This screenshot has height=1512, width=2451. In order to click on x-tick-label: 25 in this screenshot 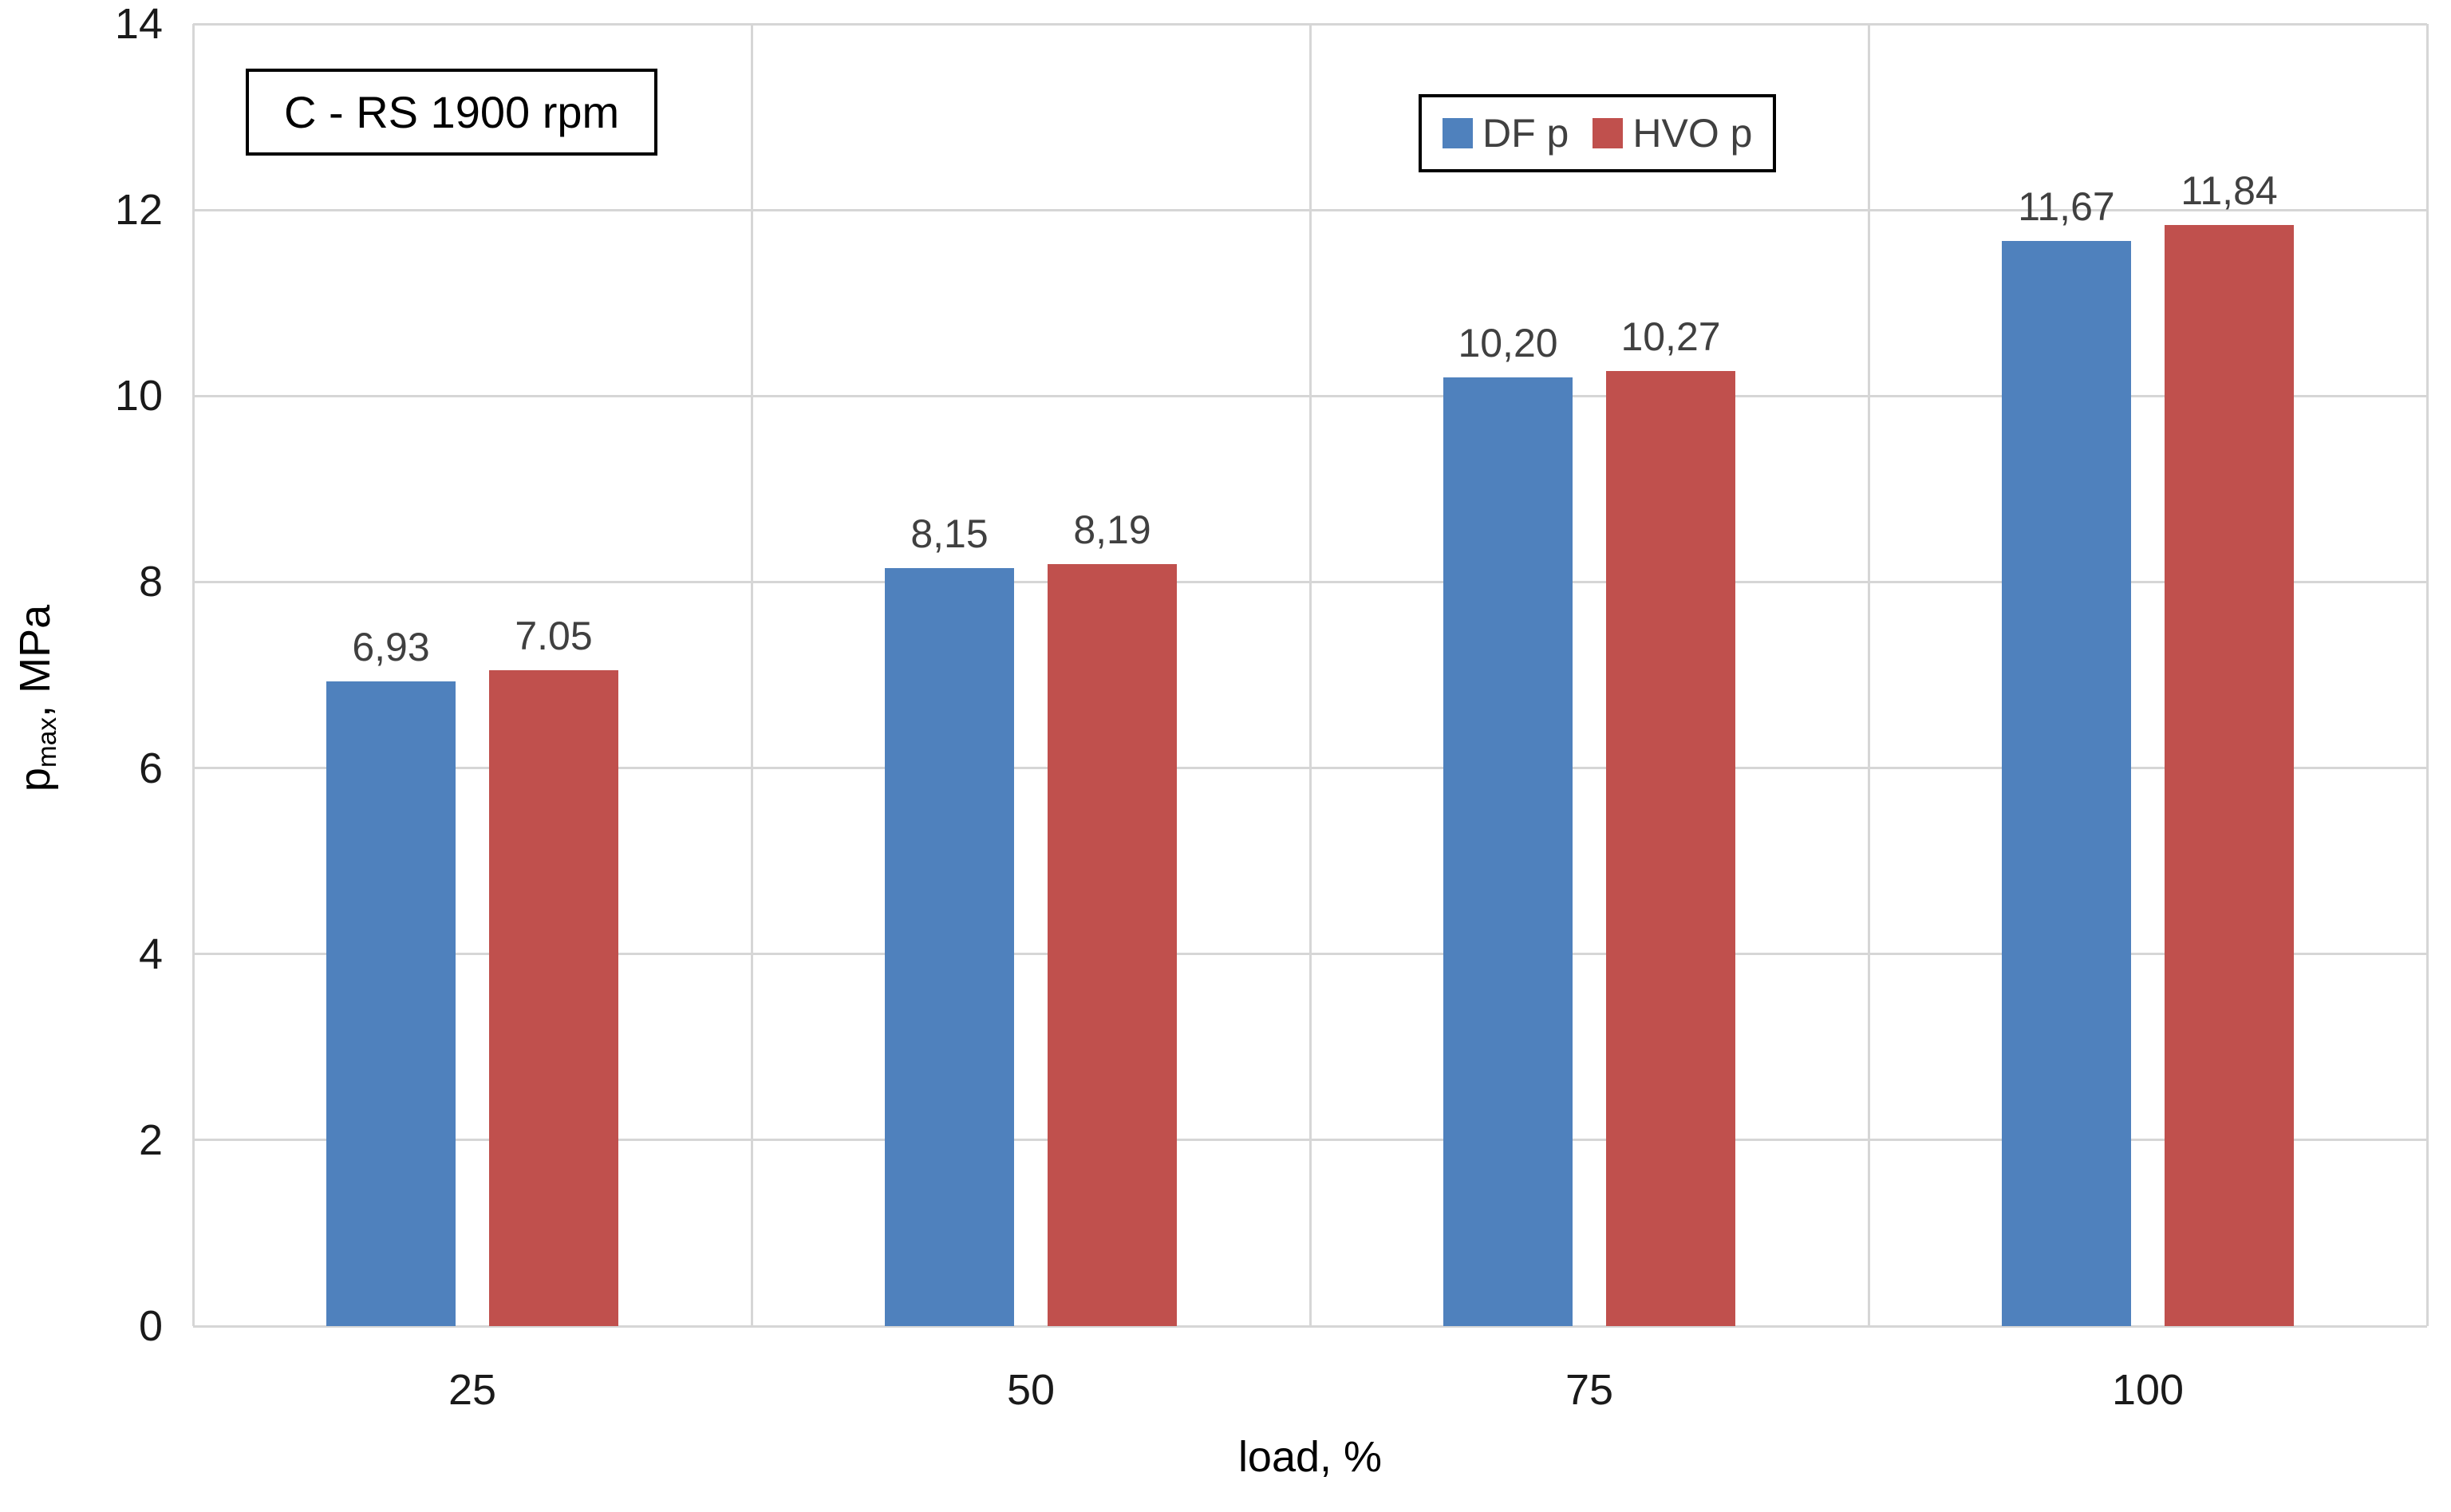, I will do `click(472, 1390)`.